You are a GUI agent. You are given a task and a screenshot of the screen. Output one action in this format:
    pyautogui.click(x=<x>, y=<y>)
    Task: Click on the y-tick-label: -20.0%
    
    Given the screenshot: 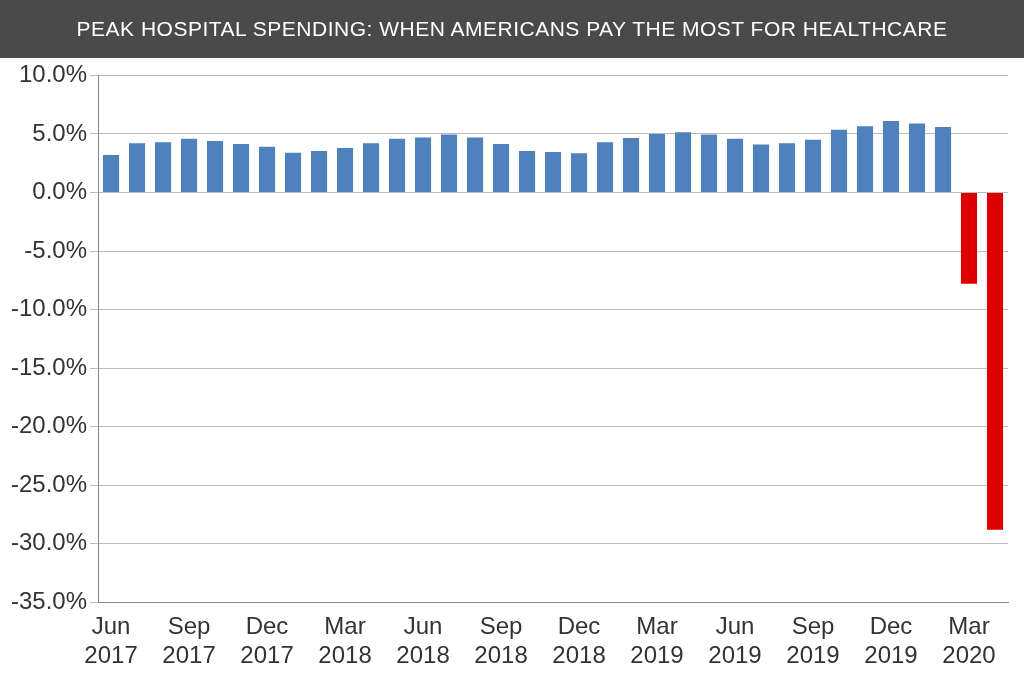 What is the action you would take?
    pyautogui.click(x=49, y=425)
    